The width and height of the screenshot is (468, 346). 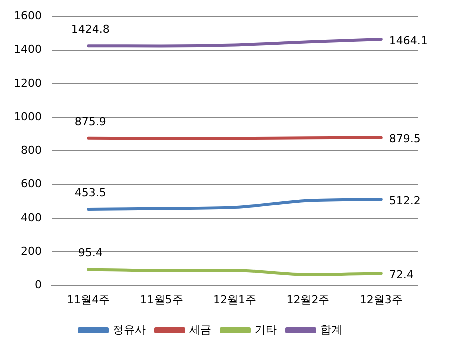 I want to click on y-tick-label: 200, so click(x=31, y=251).